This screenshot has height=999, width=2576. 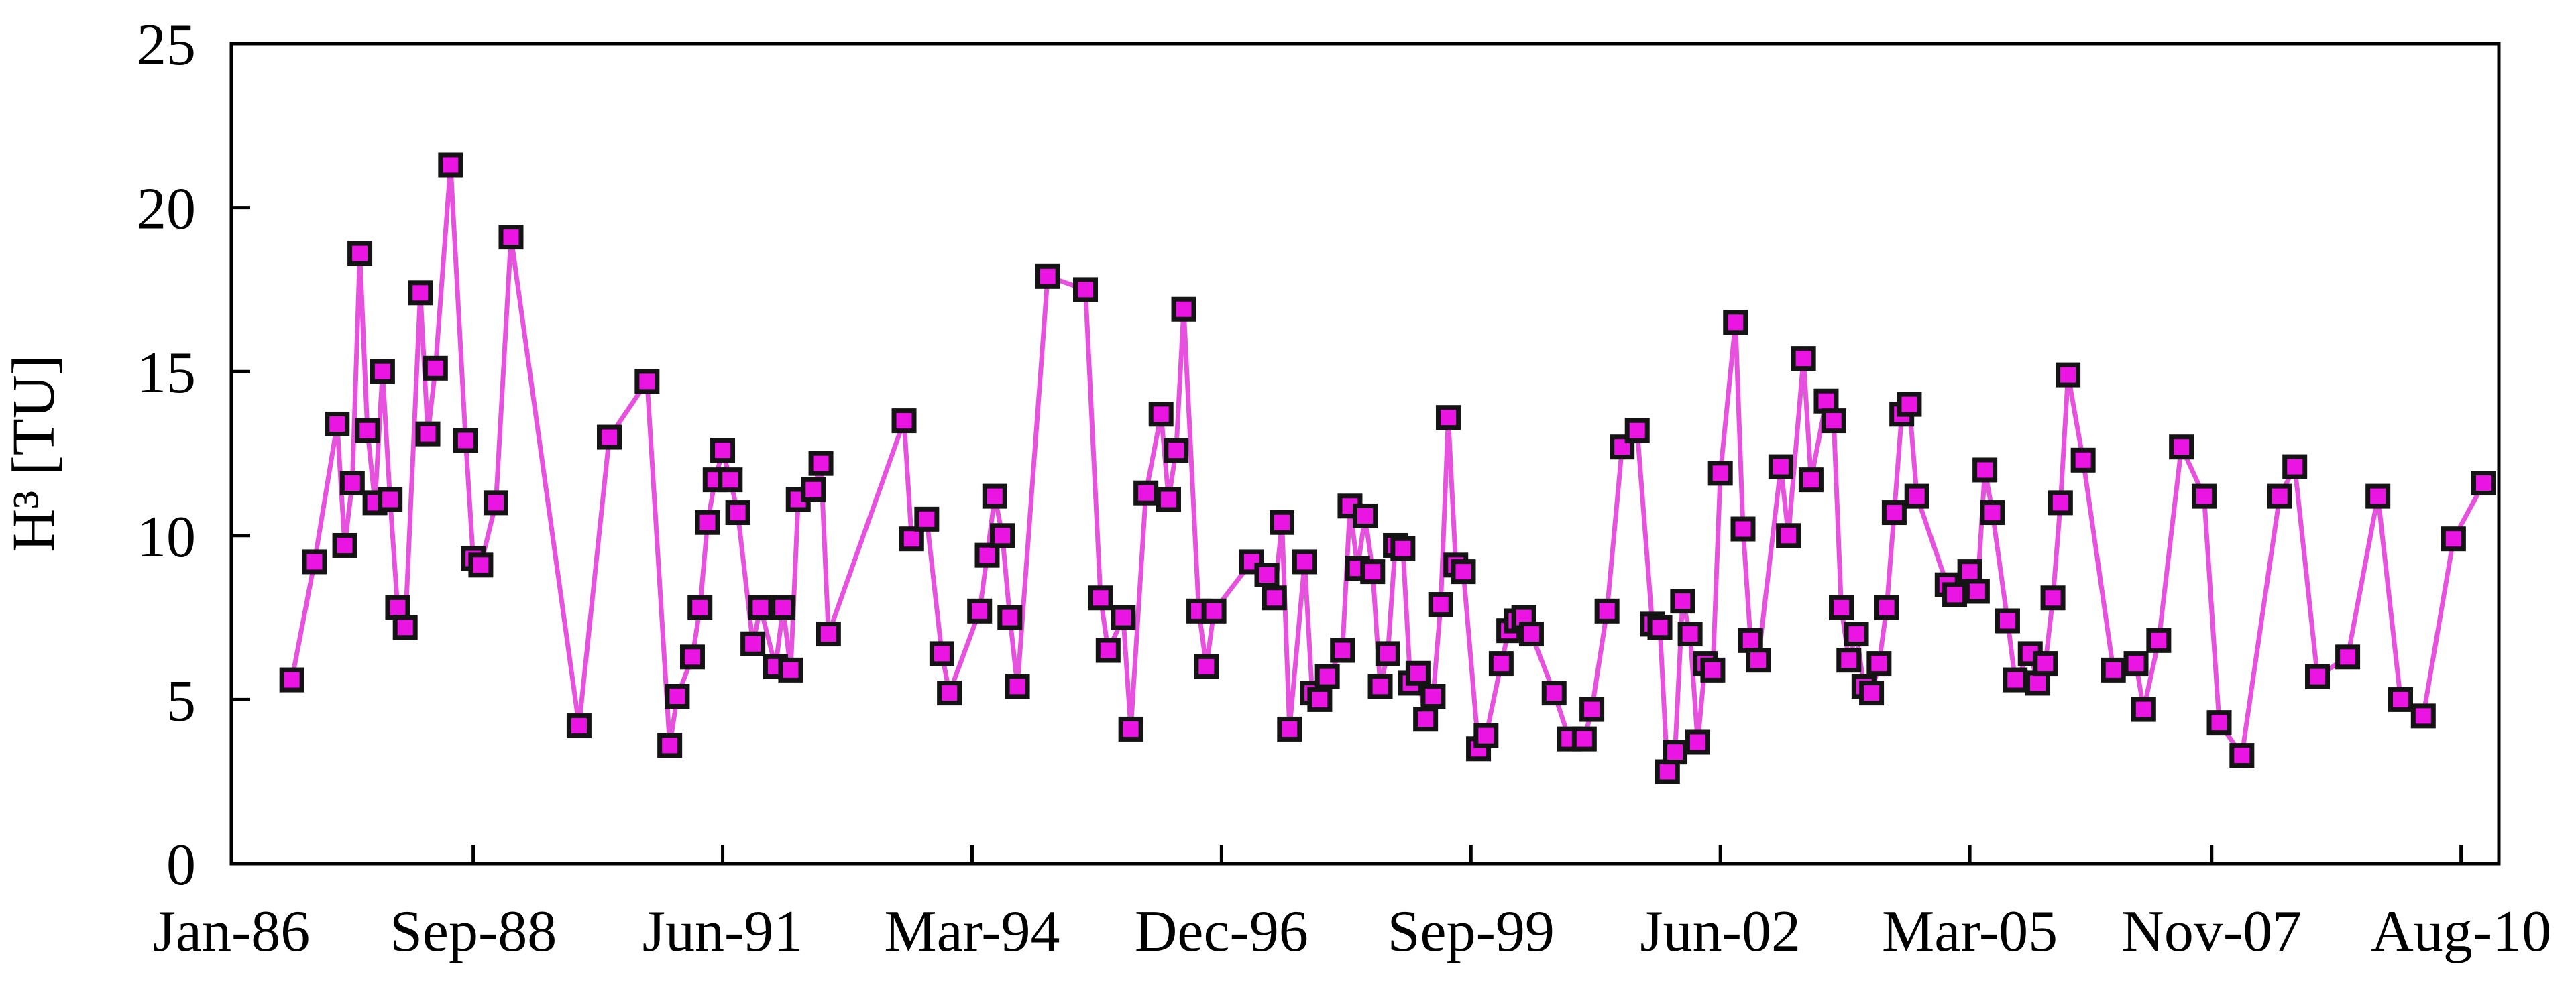 What do you see at coordinates (166, 537) in the screenshot?
I see `y-tick-label: 10` at bounding box center [166, 537].